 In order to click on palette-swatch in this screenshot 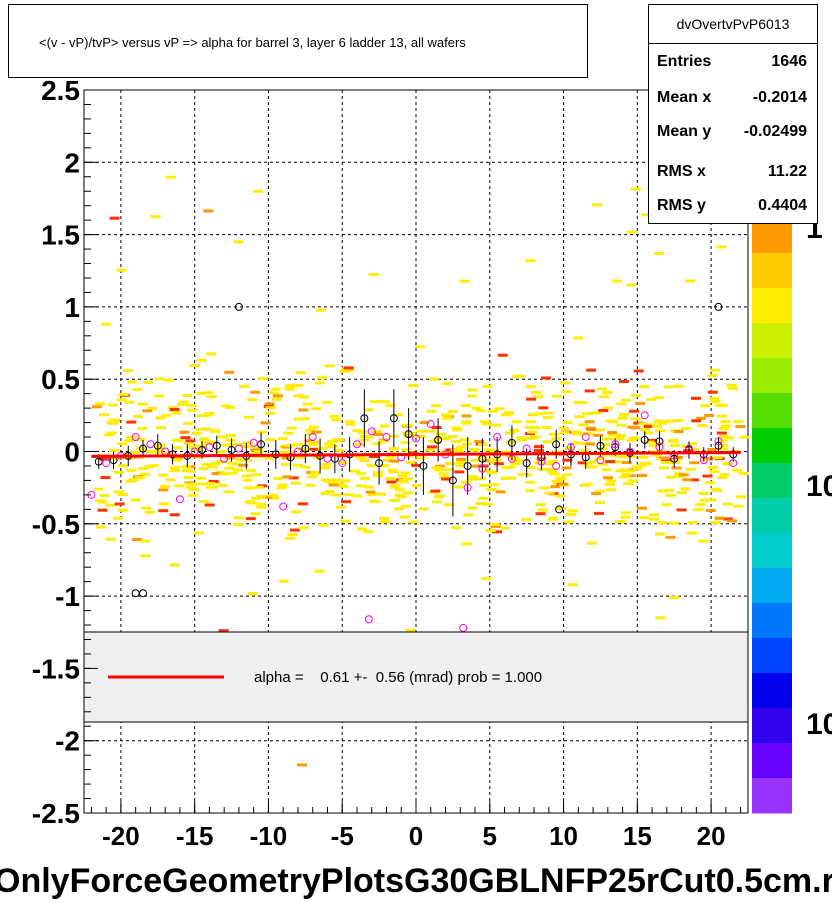, I will do `click(772, 551)`.